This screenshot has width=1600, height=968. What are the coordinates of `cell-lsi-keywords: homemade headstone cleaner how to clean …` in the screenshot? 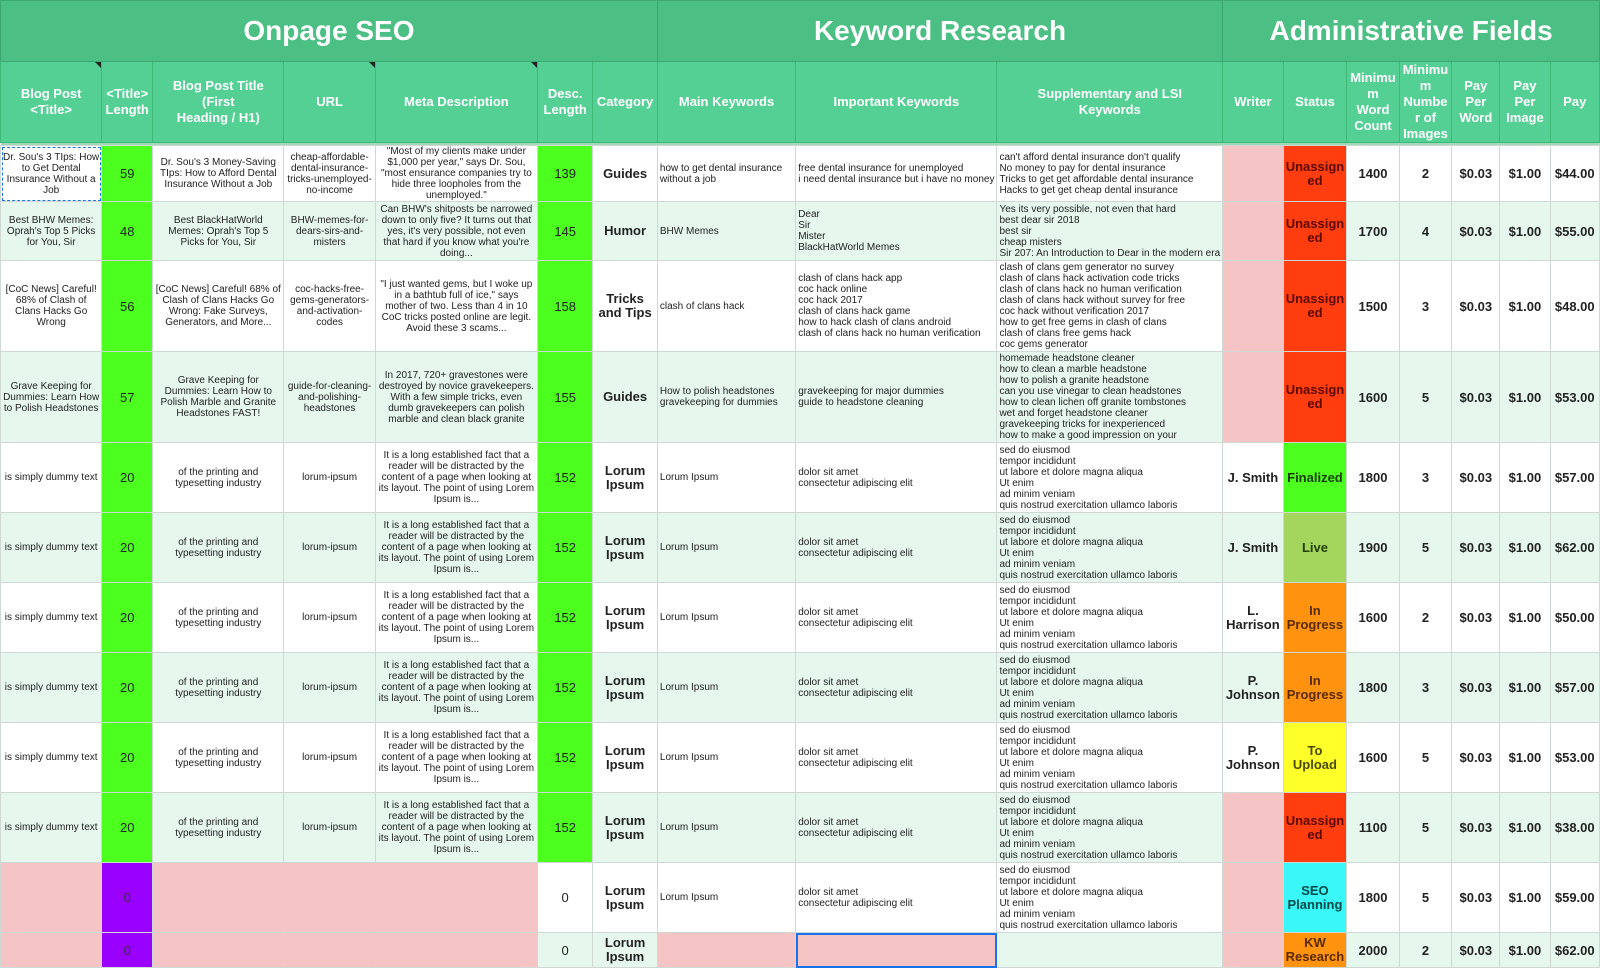 It's located at (1110, 397).